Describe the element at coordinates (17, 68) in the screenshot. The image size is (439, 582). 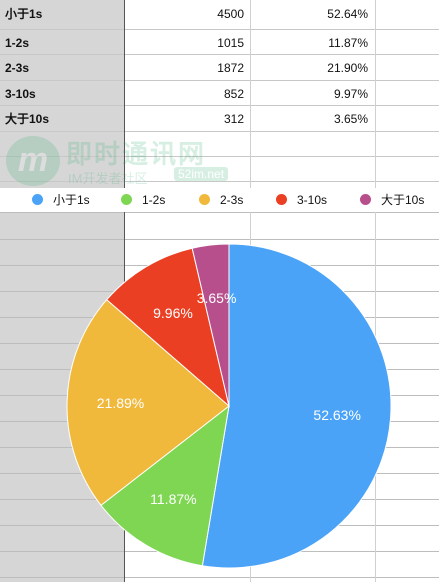
I see `row-label: 2-3s` at that location.